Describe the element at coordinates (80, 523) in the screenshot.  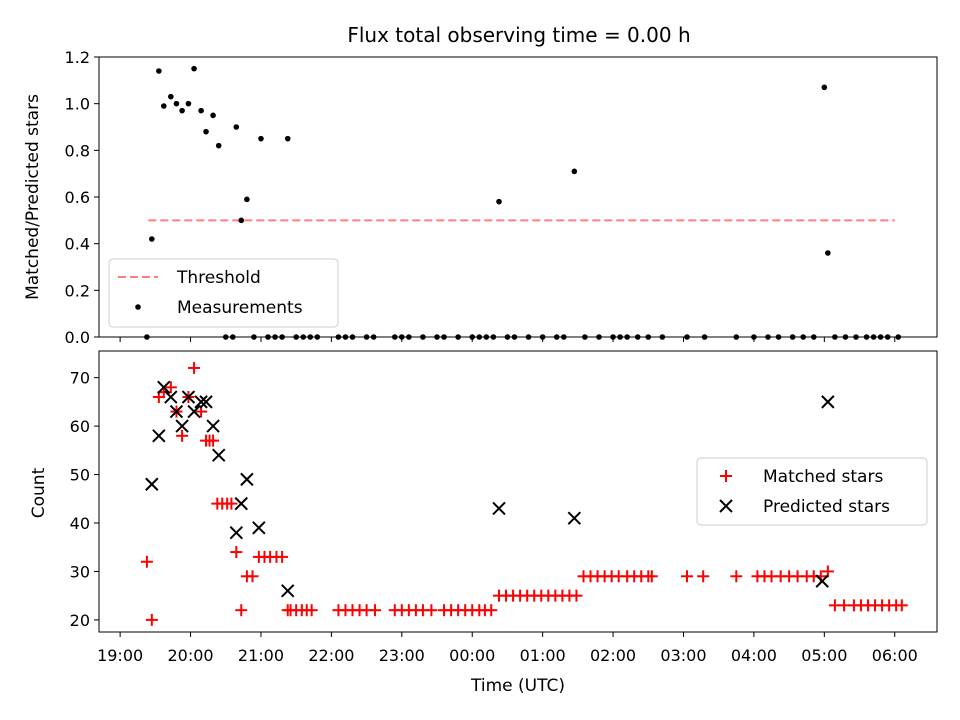
I see `bottom-y-tick-label: 40` at that location.